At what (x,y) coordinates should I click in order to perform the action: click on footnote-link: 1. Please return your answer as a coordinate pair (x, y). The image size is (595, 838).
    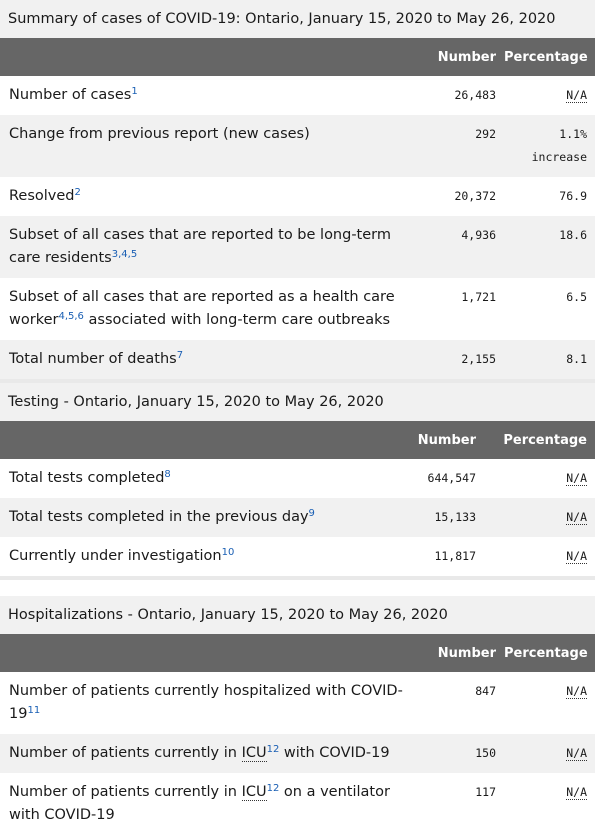
    Looking at the image, I should click on (134, 91).